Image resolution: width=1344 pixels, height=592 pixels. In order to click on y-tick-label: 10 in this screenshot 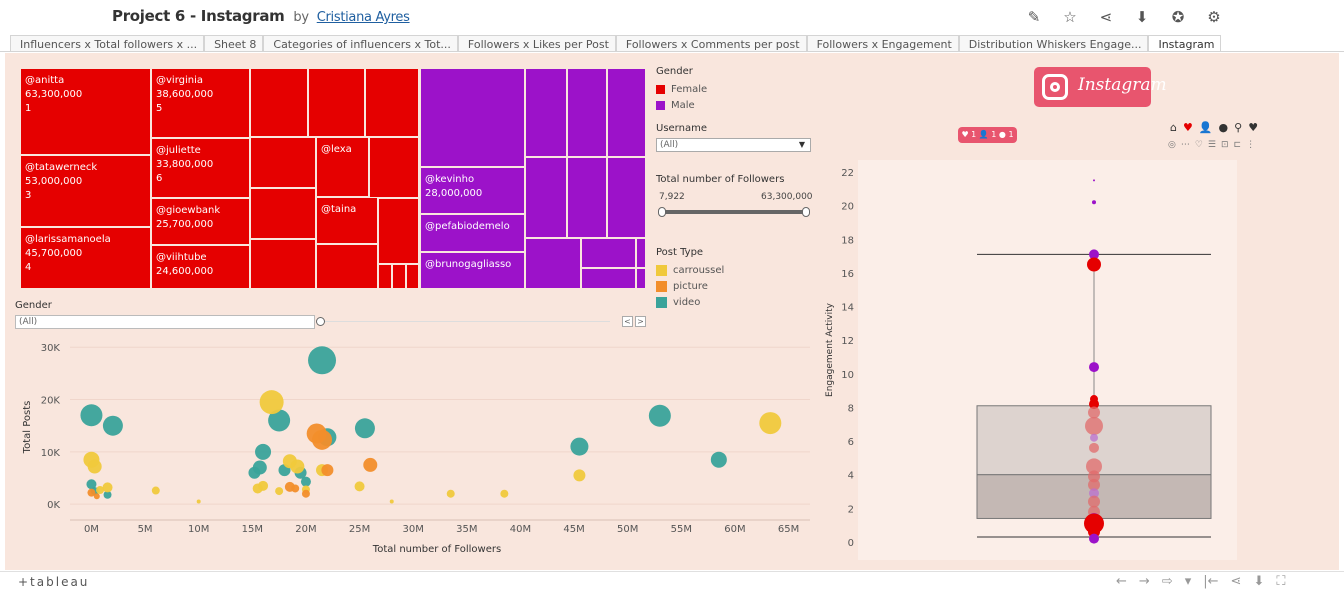, I will do `click(847, 375)`.